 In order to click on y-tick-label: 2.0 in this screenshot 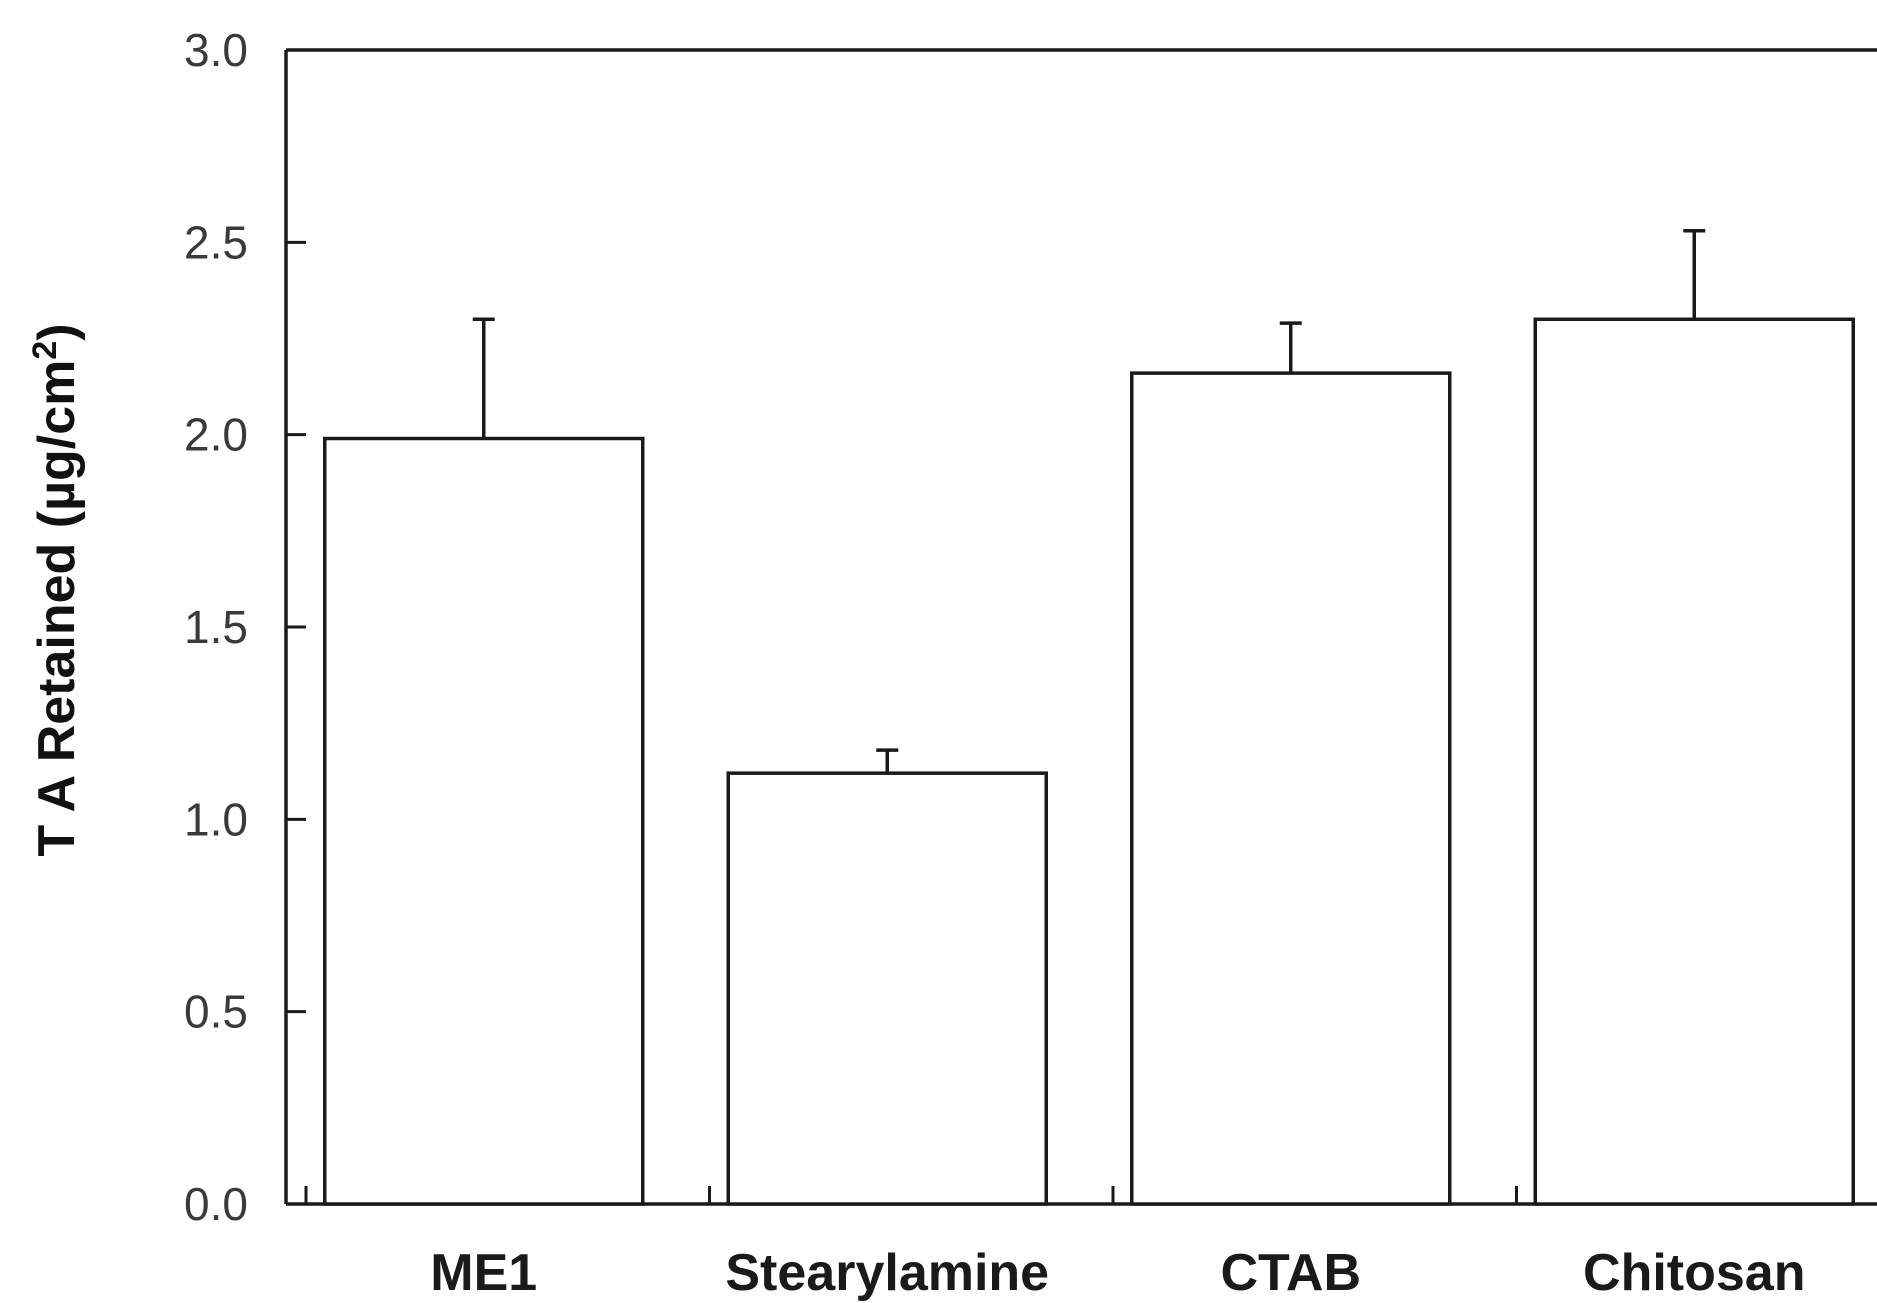, I will do `click(216, 435)`.